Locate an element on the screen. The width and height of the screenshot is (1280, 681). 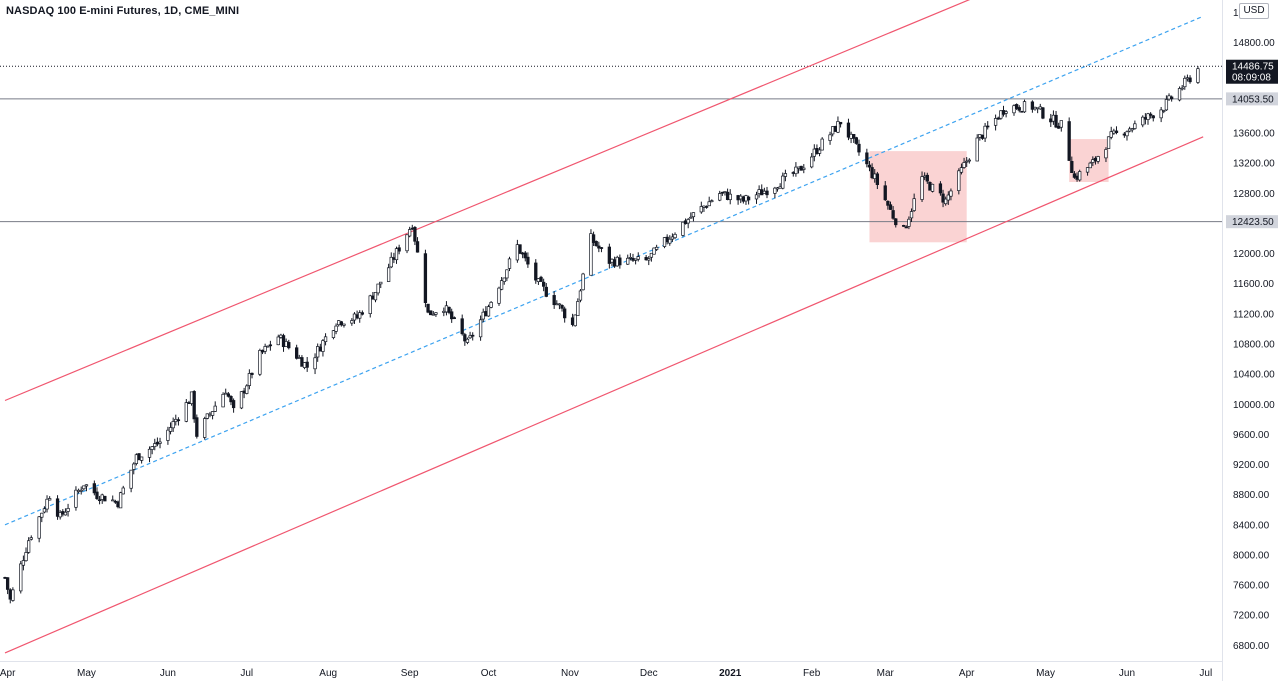
price-tick-label: 9600.00 is located at coordinates (1251, 435).